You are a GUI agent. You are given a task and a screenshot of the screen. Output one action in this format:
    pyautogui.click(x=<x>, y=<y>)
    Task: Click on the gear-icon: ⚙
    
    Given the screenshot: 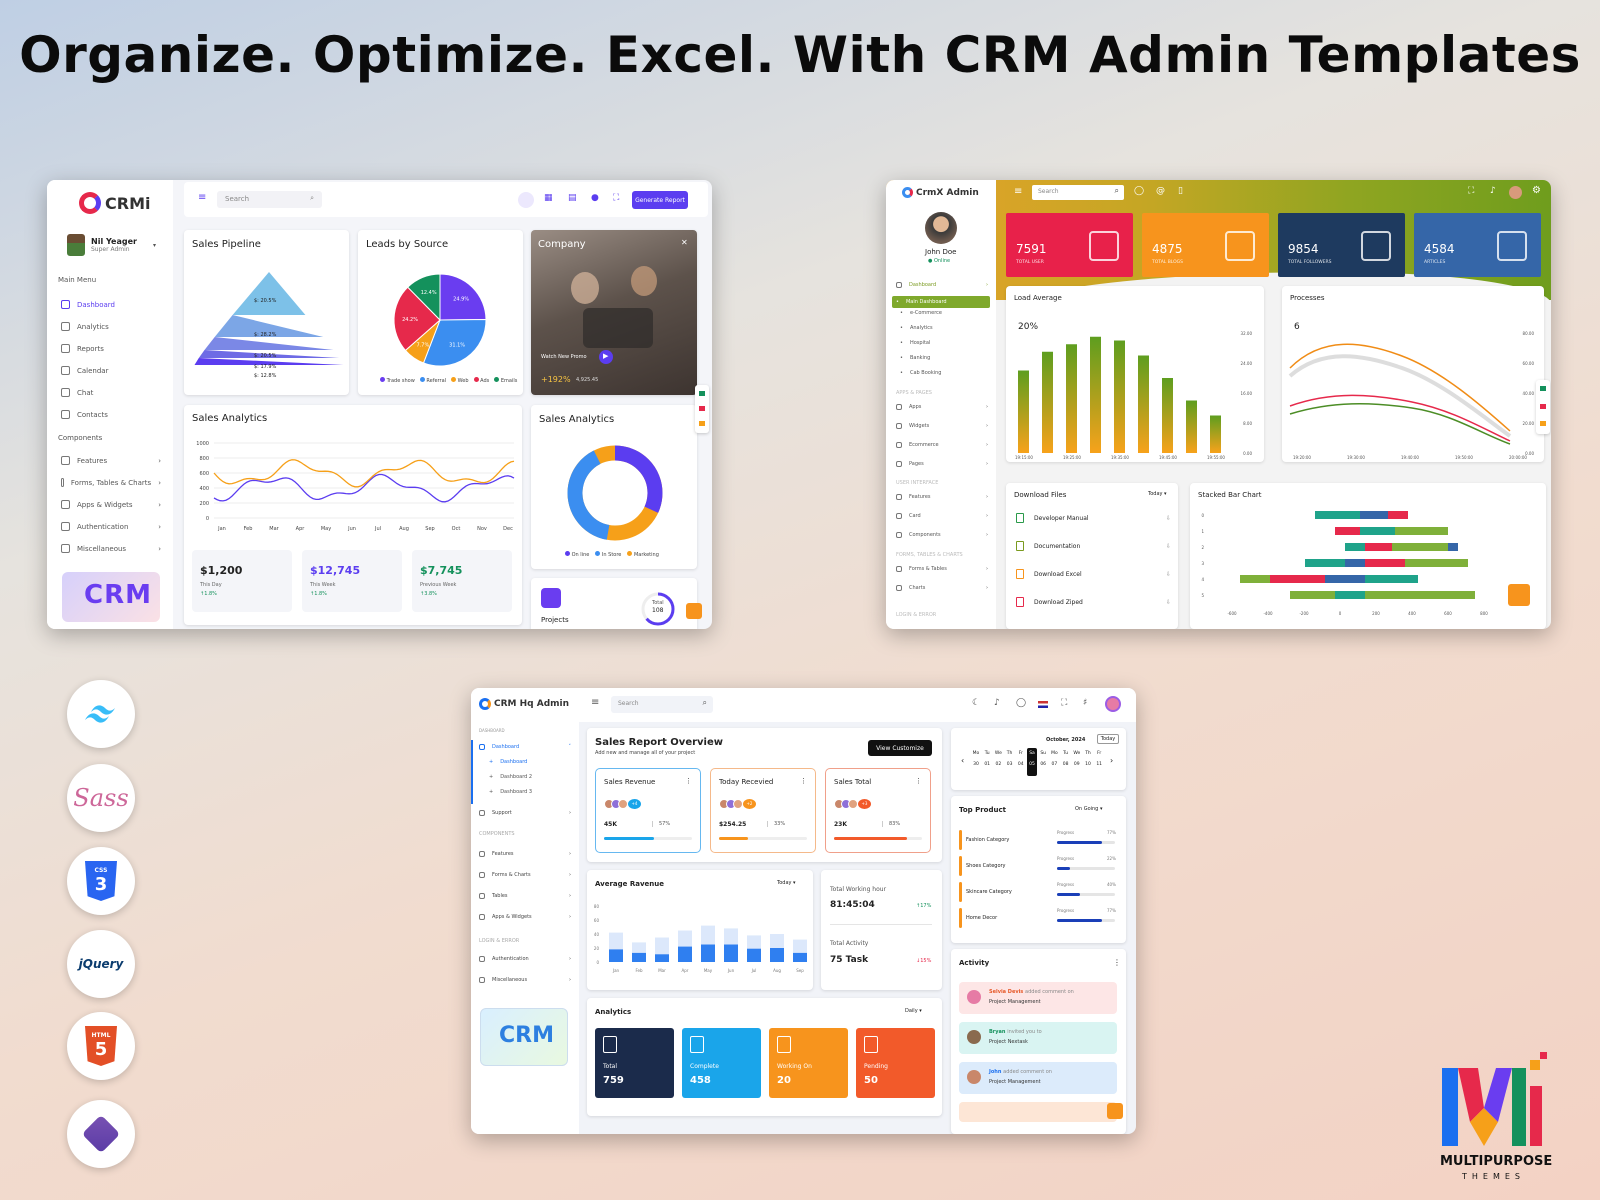 What is the action you would take?
    pyautogui.click(x=1536, y=190)
    